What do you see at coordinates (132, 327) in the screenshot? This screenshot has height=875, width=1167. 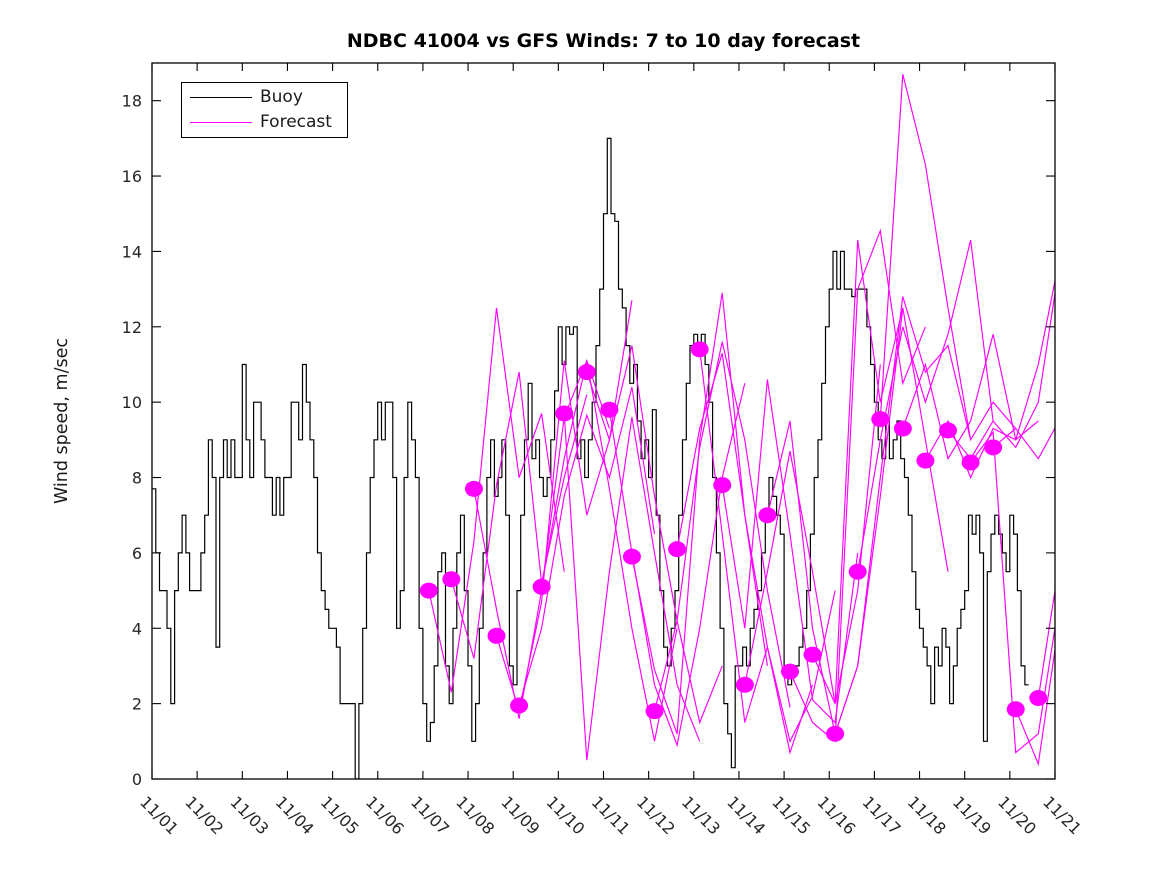 I see `svg-text: 12` at bounding box center [132, 327].